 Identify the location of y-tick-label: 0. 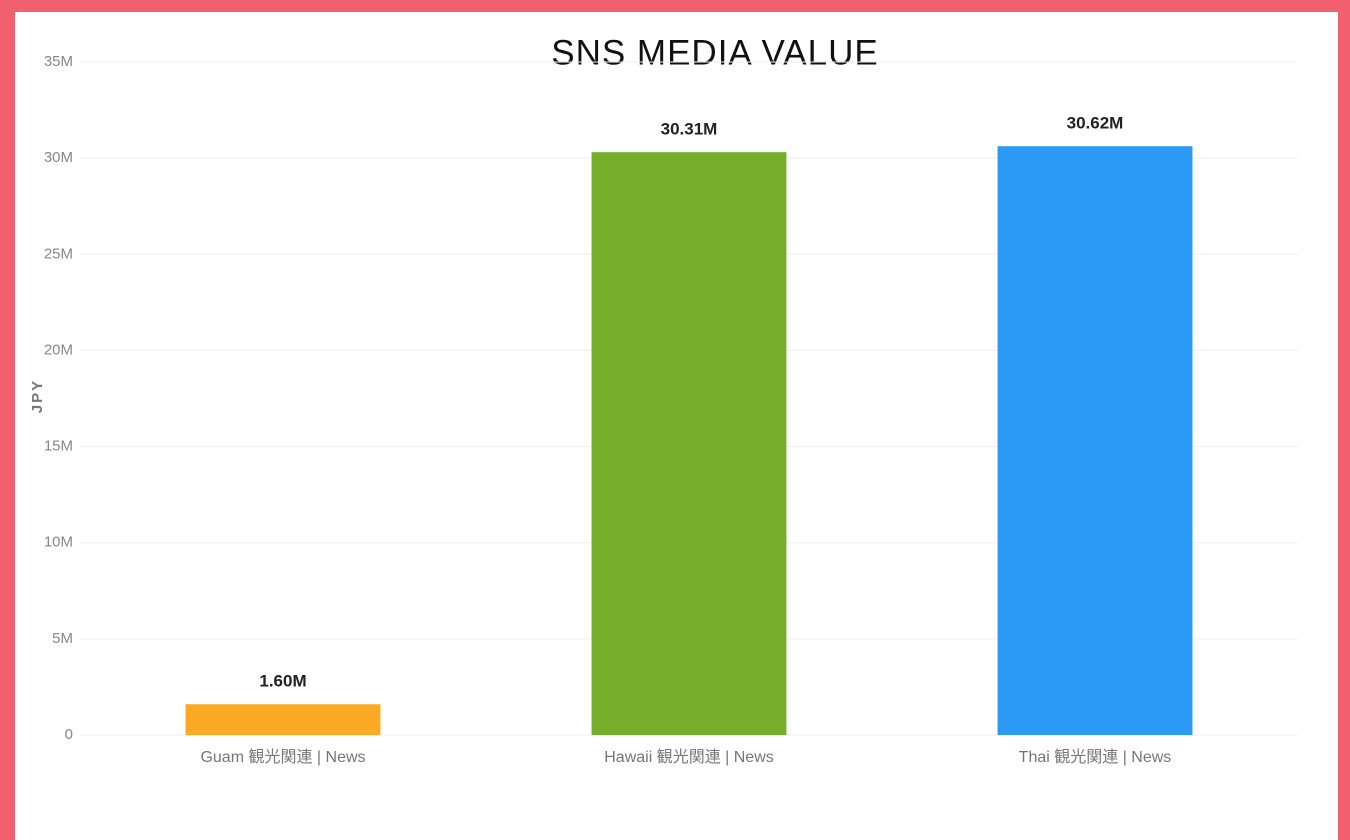
(69, 734).